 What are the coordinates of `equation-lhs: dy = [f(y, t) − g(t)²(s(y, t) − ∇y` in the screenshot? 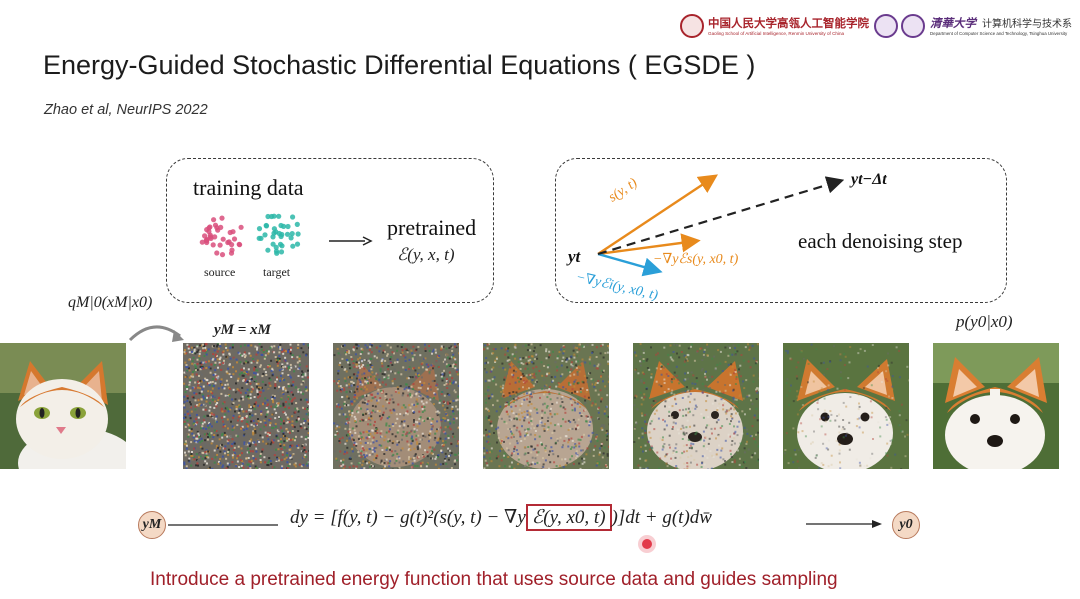 It's located at (408, 517).